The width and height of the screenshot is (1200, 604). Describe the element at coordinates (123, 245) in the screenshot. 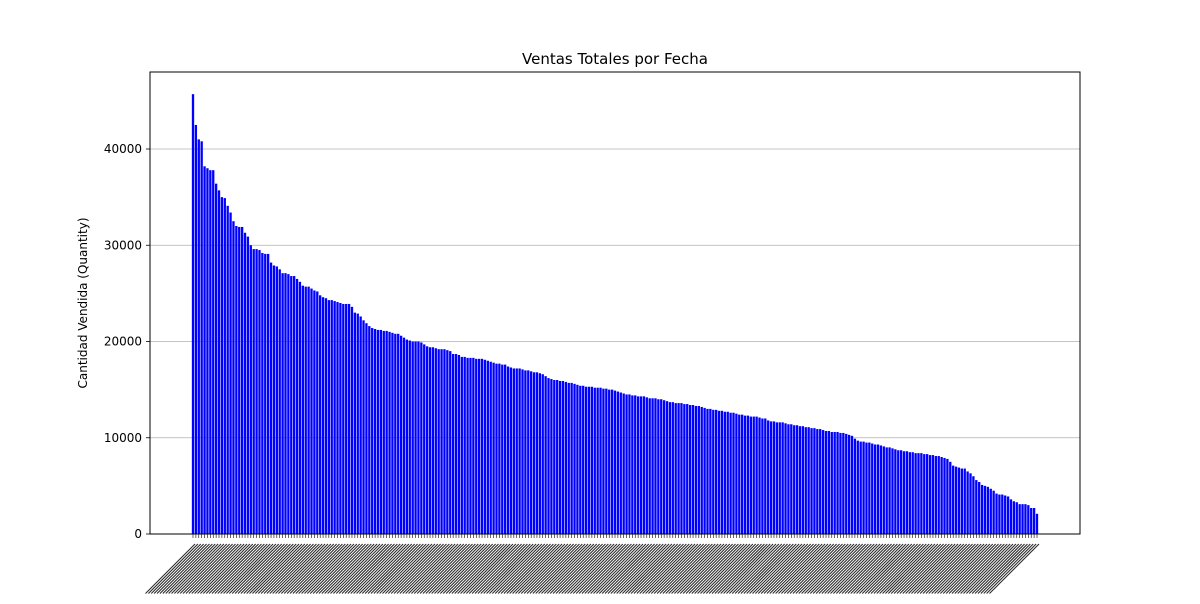

I see `y-tick-label-3: 30000` at that location.